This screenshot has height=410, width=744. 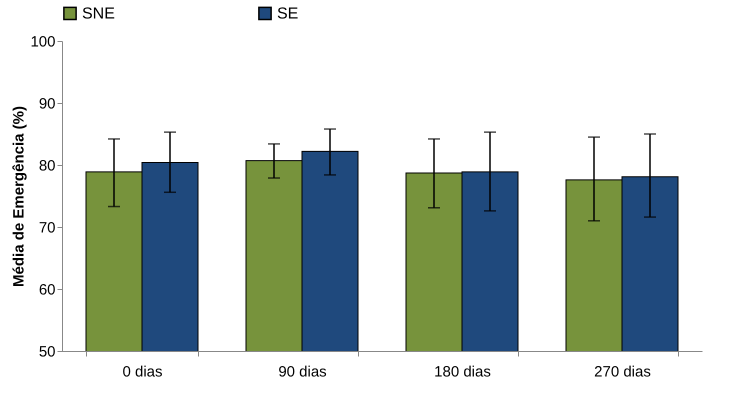 I want to click on x-tick-label: 90 dias, so click(x=302, y=372).